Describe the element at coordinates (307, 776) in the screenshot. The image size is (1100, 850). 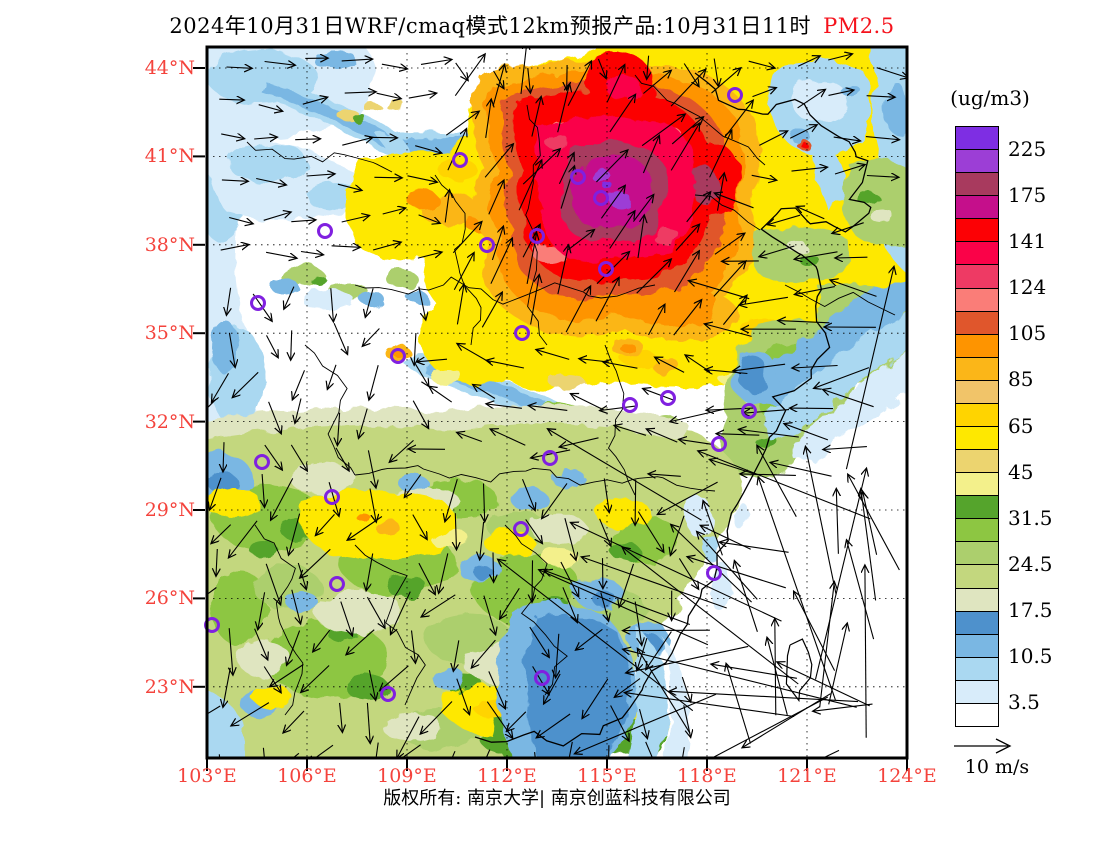
I see `lon-tick-label: 106°E` at that location.